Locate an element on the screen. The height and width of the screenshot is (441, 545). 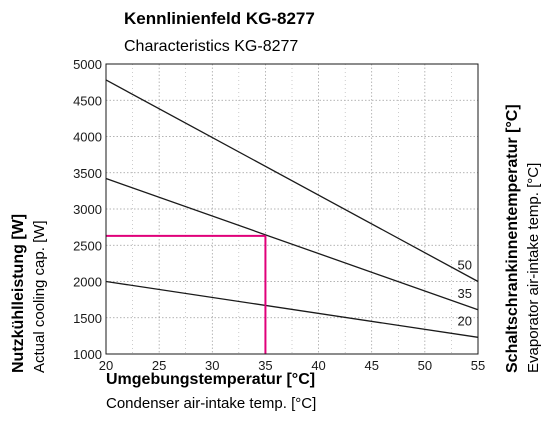
y-tick-labels: 1000 1500 2000 2500 3000 3500 4000 4500 5000 is located at coordinates (87, 209).